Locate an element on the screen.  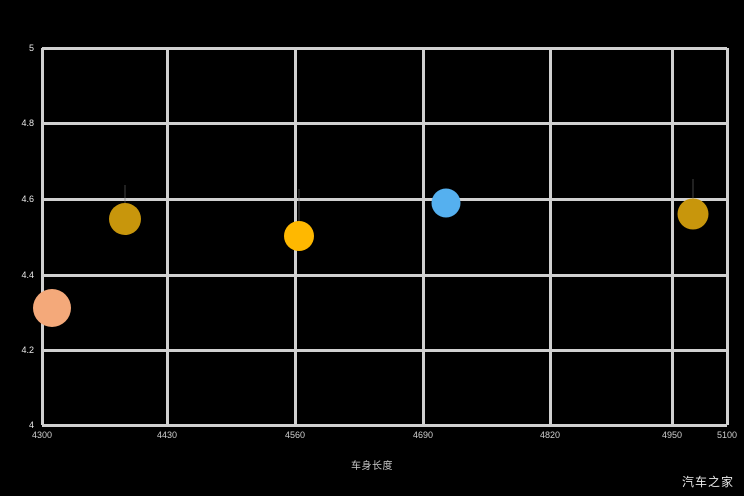
y-axis-tick-label: 5 is located at coordinates (31, 48).